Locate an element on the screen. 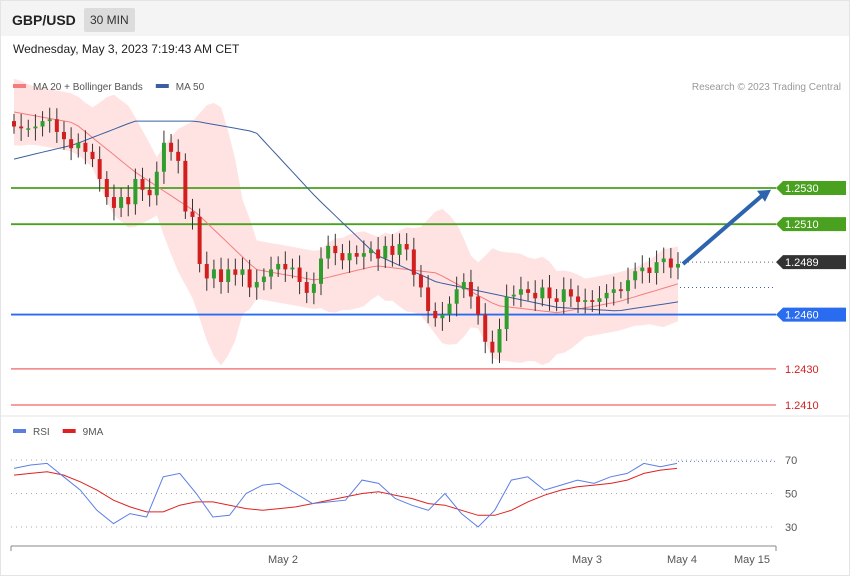 Image resolution: width=850 pixels, height=576 pixels. forecast-arrow-head is located at coordinates (764, 195).